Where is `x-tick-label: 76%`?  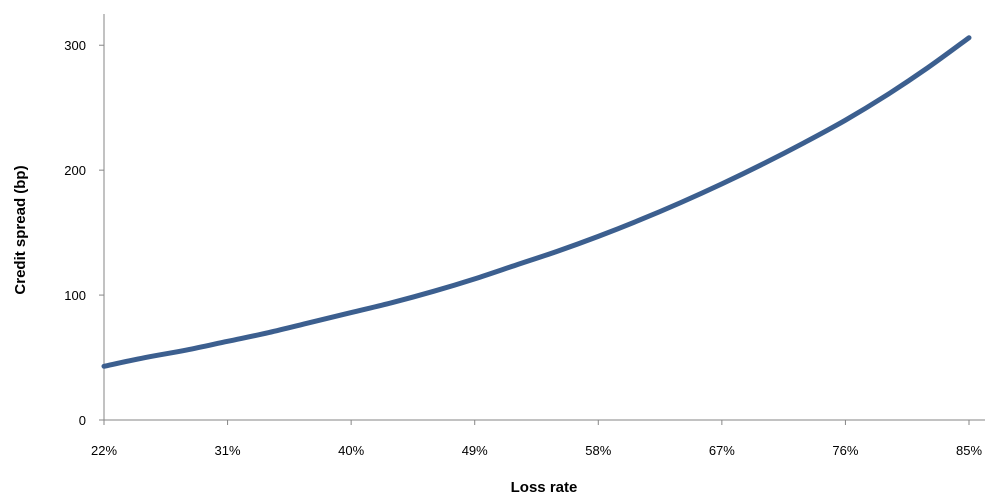
x-tick-label: 76% is located at coordinates (845, 450).